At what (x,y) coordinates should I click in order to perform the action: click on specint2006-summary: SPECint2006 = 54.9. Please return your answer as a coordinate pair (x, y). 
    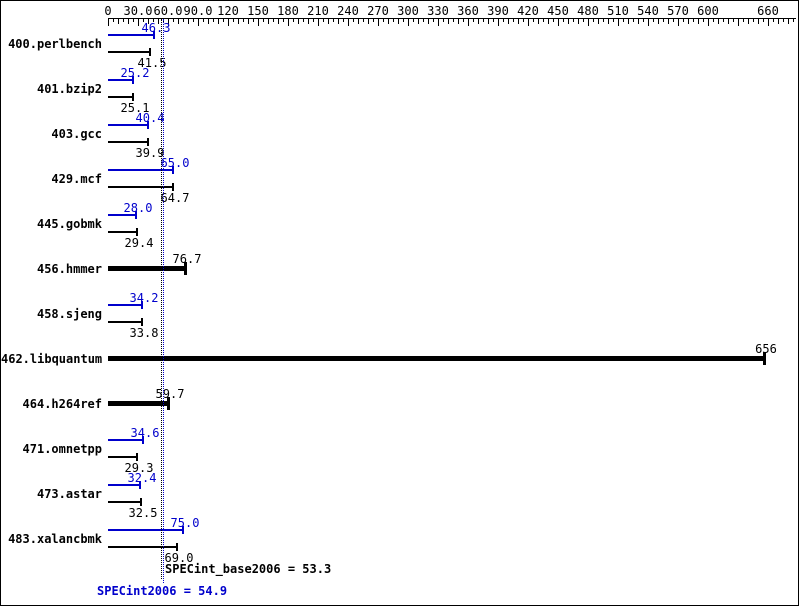
    Looking at the image, I should click on (162, 591).